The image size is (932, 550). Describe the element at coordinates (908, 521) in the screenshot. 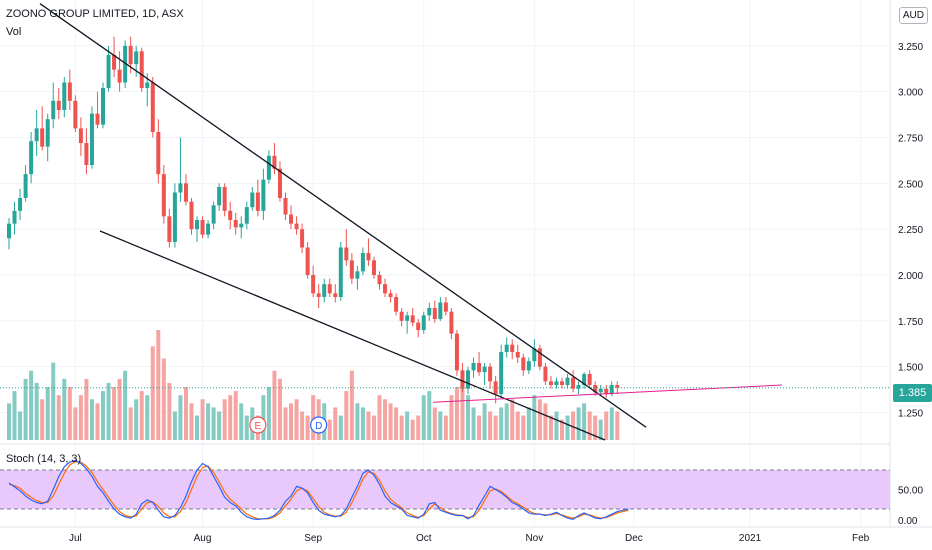

I see `stoch-tick-label: 0.00` at that location.